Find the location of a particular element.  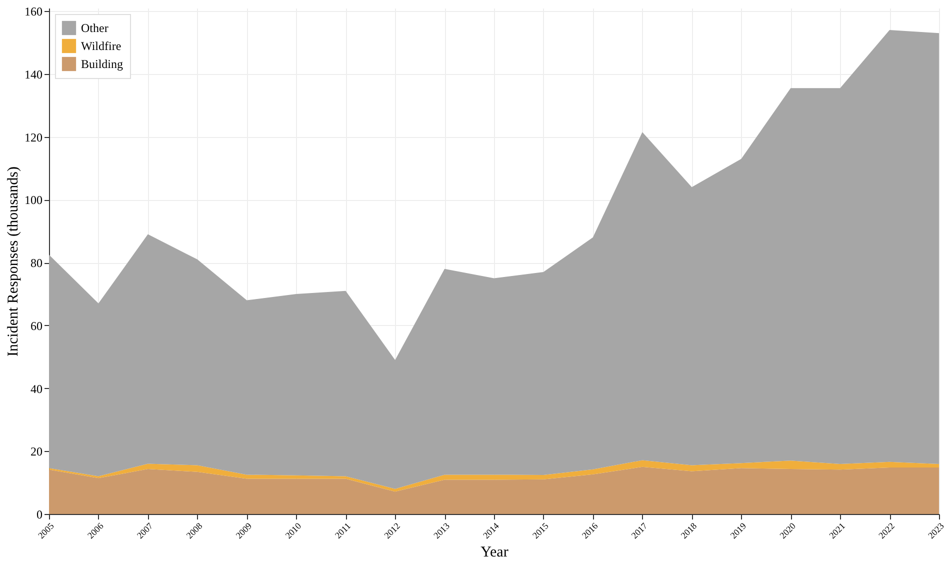

y-tick-label: 80 is located at coordinates (36, 263).